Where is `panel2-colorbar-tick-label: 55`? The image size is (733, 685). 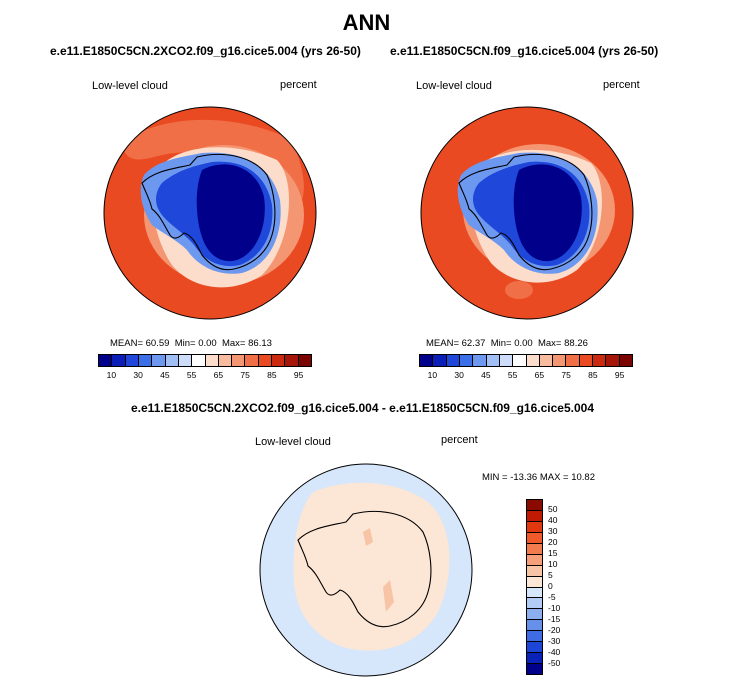 panel2-colorbar-tick-label: 55 is located at coordinates (512, 375).